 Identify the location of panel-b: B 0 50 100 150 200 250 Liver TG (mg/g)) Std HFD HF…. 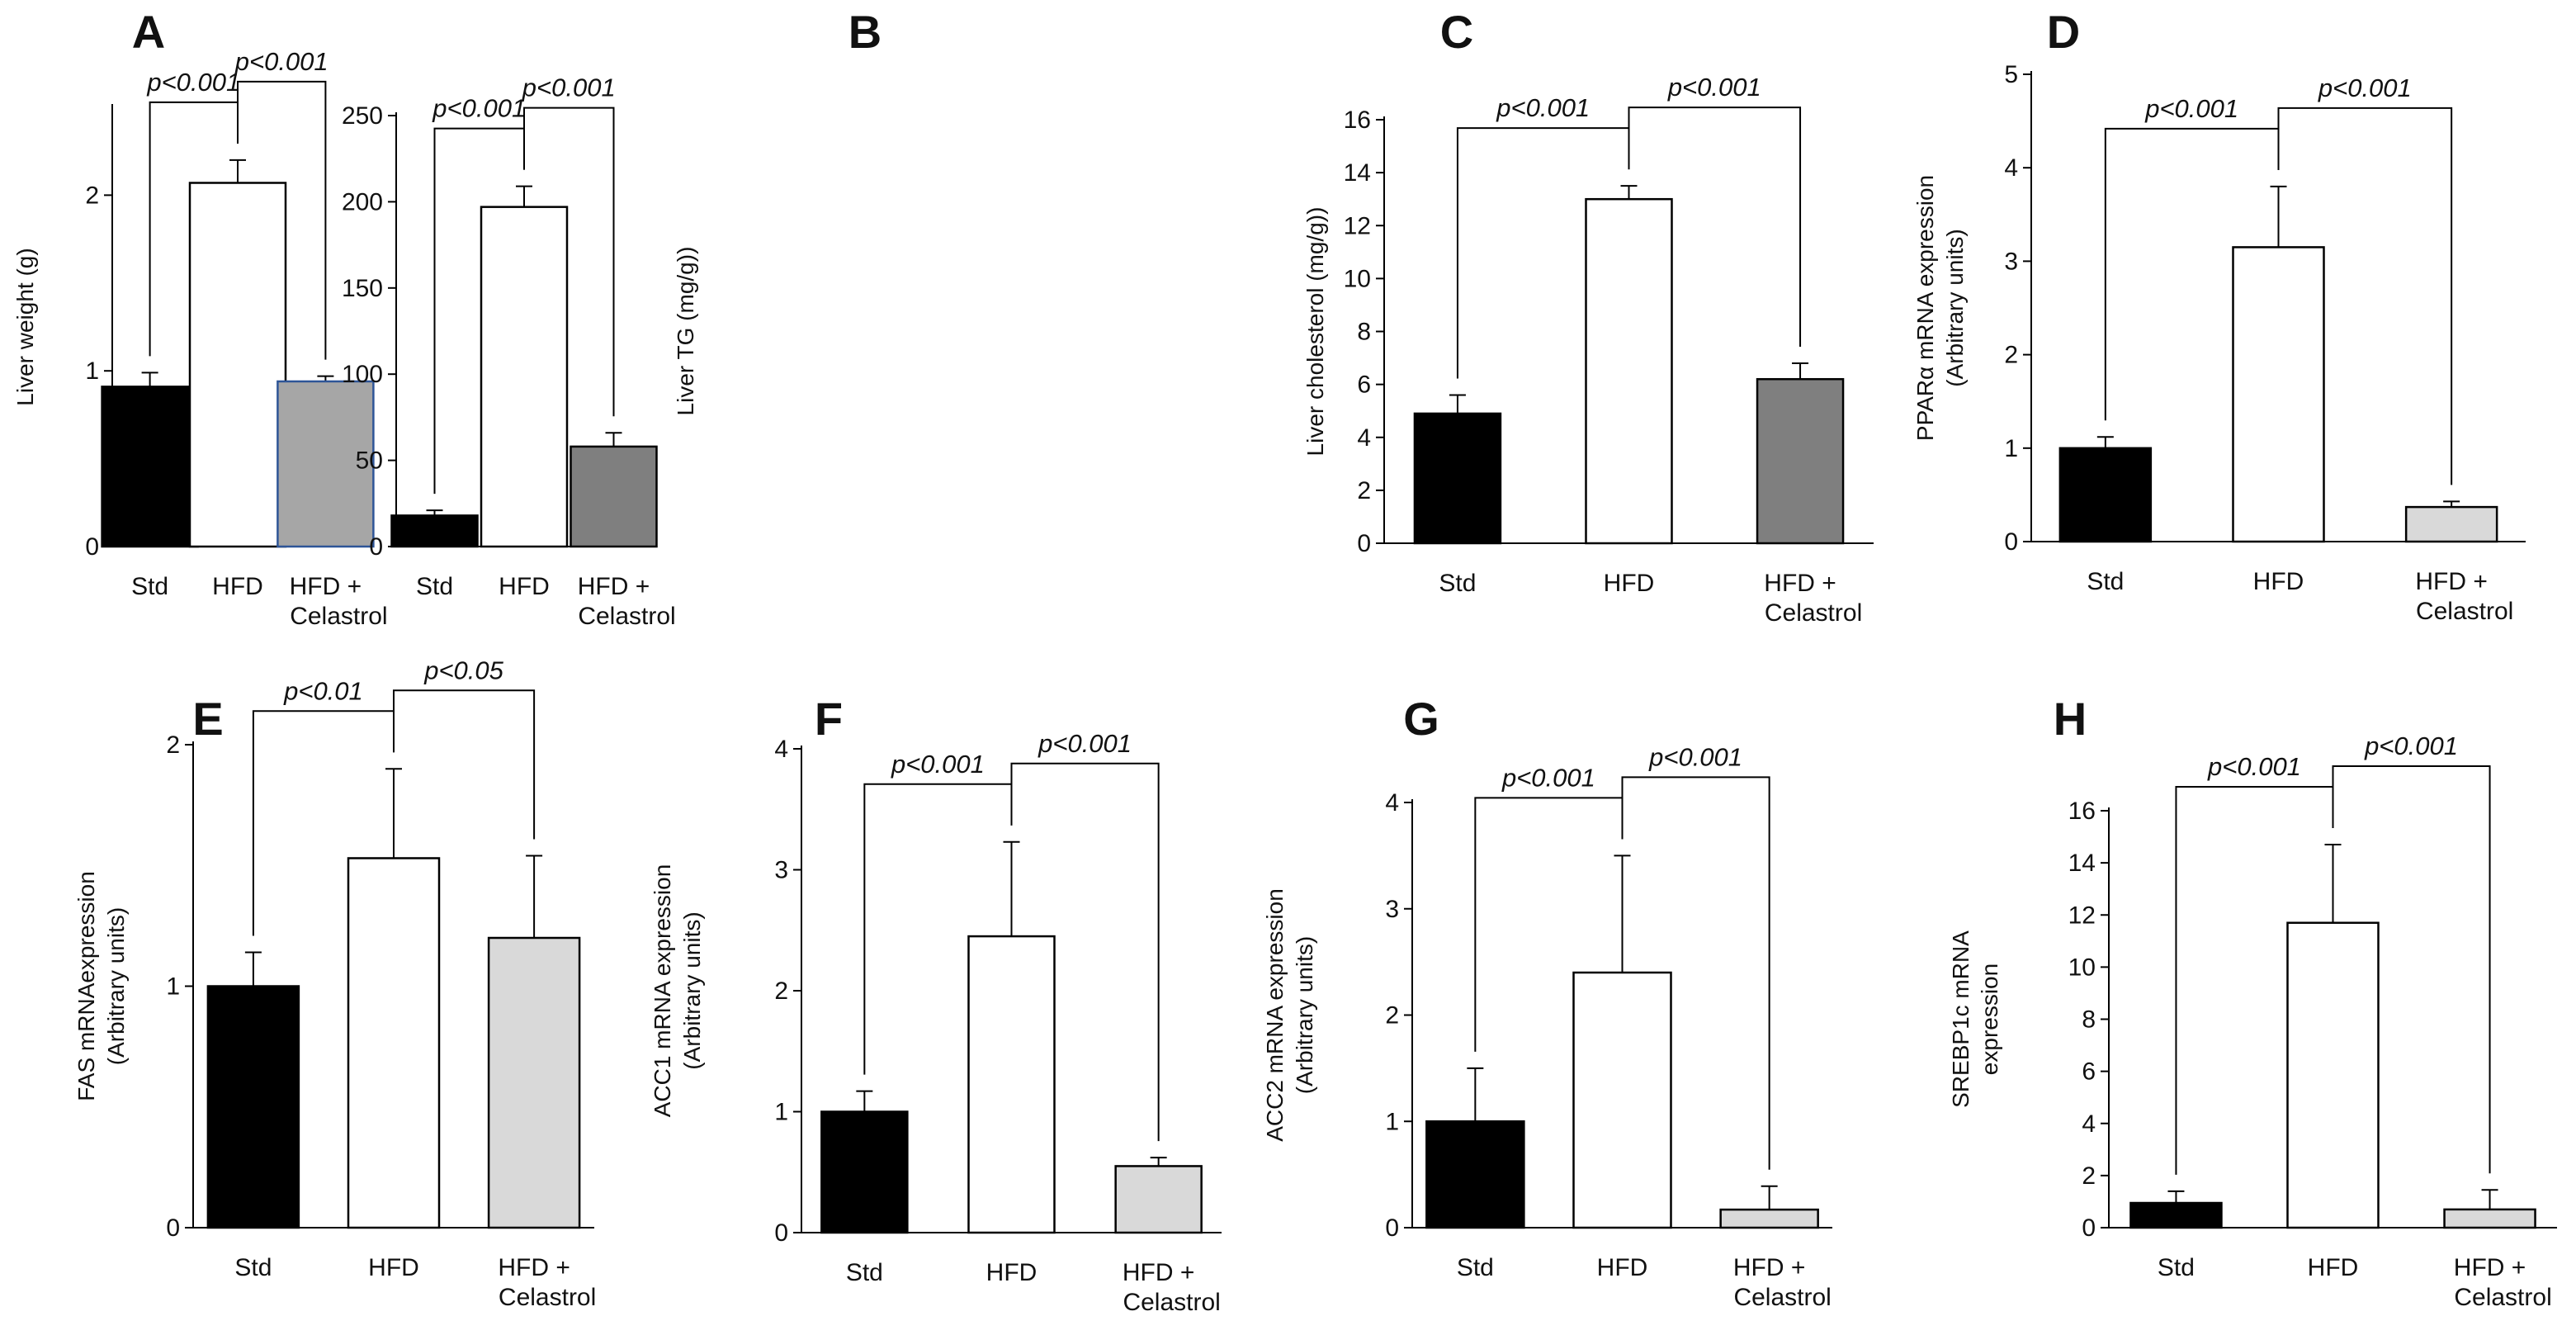
(612, 318).